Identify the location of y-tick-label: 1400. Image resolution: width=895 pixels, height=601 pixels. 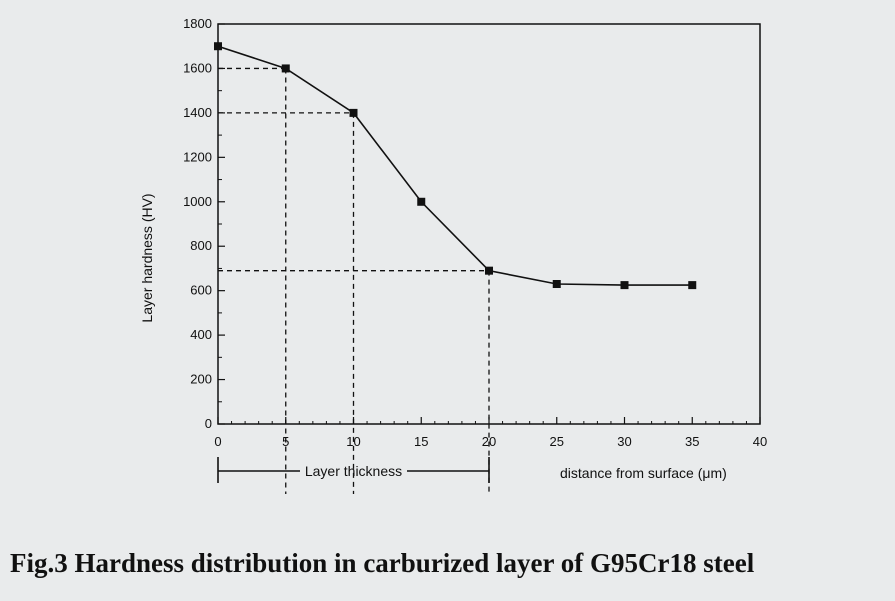
(197, 112).